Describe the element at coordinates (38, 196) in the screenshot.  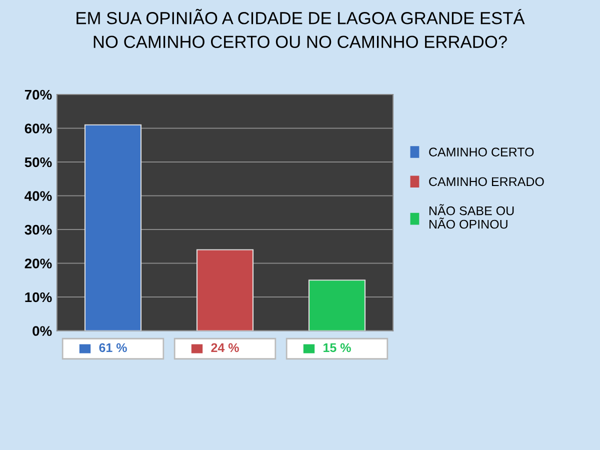
I see `y-tick-label: 40%` at that location.